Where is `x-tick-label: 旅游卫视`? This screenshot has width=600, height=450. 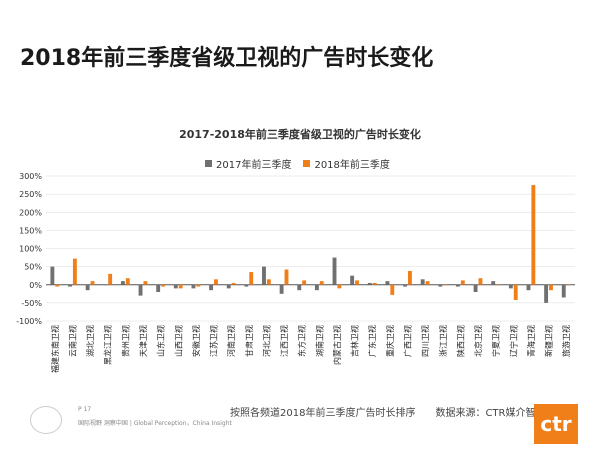 x-tick-label: 旅游卫视 is located at coordinates (566, 341).